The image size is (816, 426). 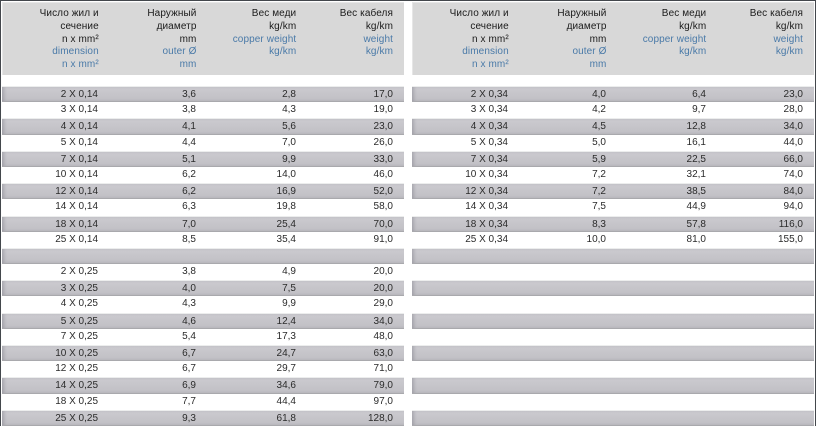 What do you see at coordinates (613, 207) in the screenshot?
I see `table-row: 14 X 0,34 7,5 44,9 94,0` at bounding box center [613, 207].